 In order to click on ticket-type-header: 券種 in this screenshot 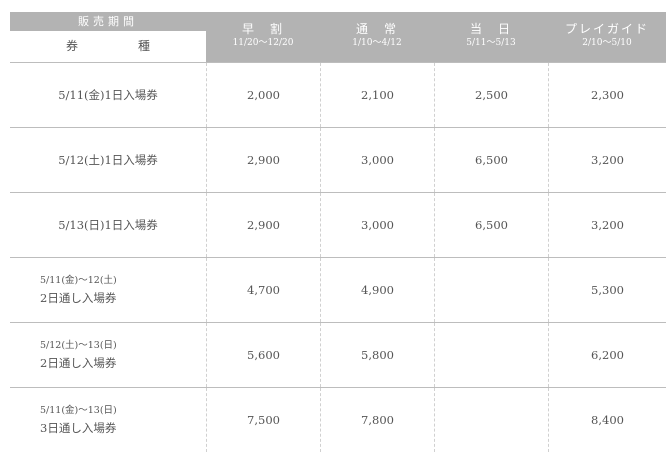, I will do `click(108, 46)`.